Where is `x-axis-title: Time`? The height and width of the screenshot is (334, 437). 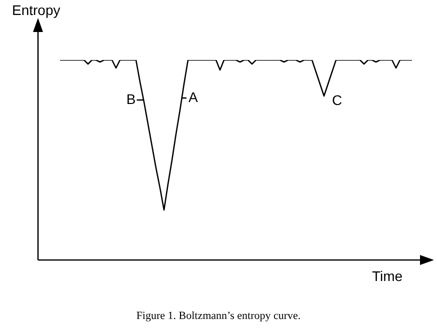
x-axis-title: Time is located at coordinates (387, 276).